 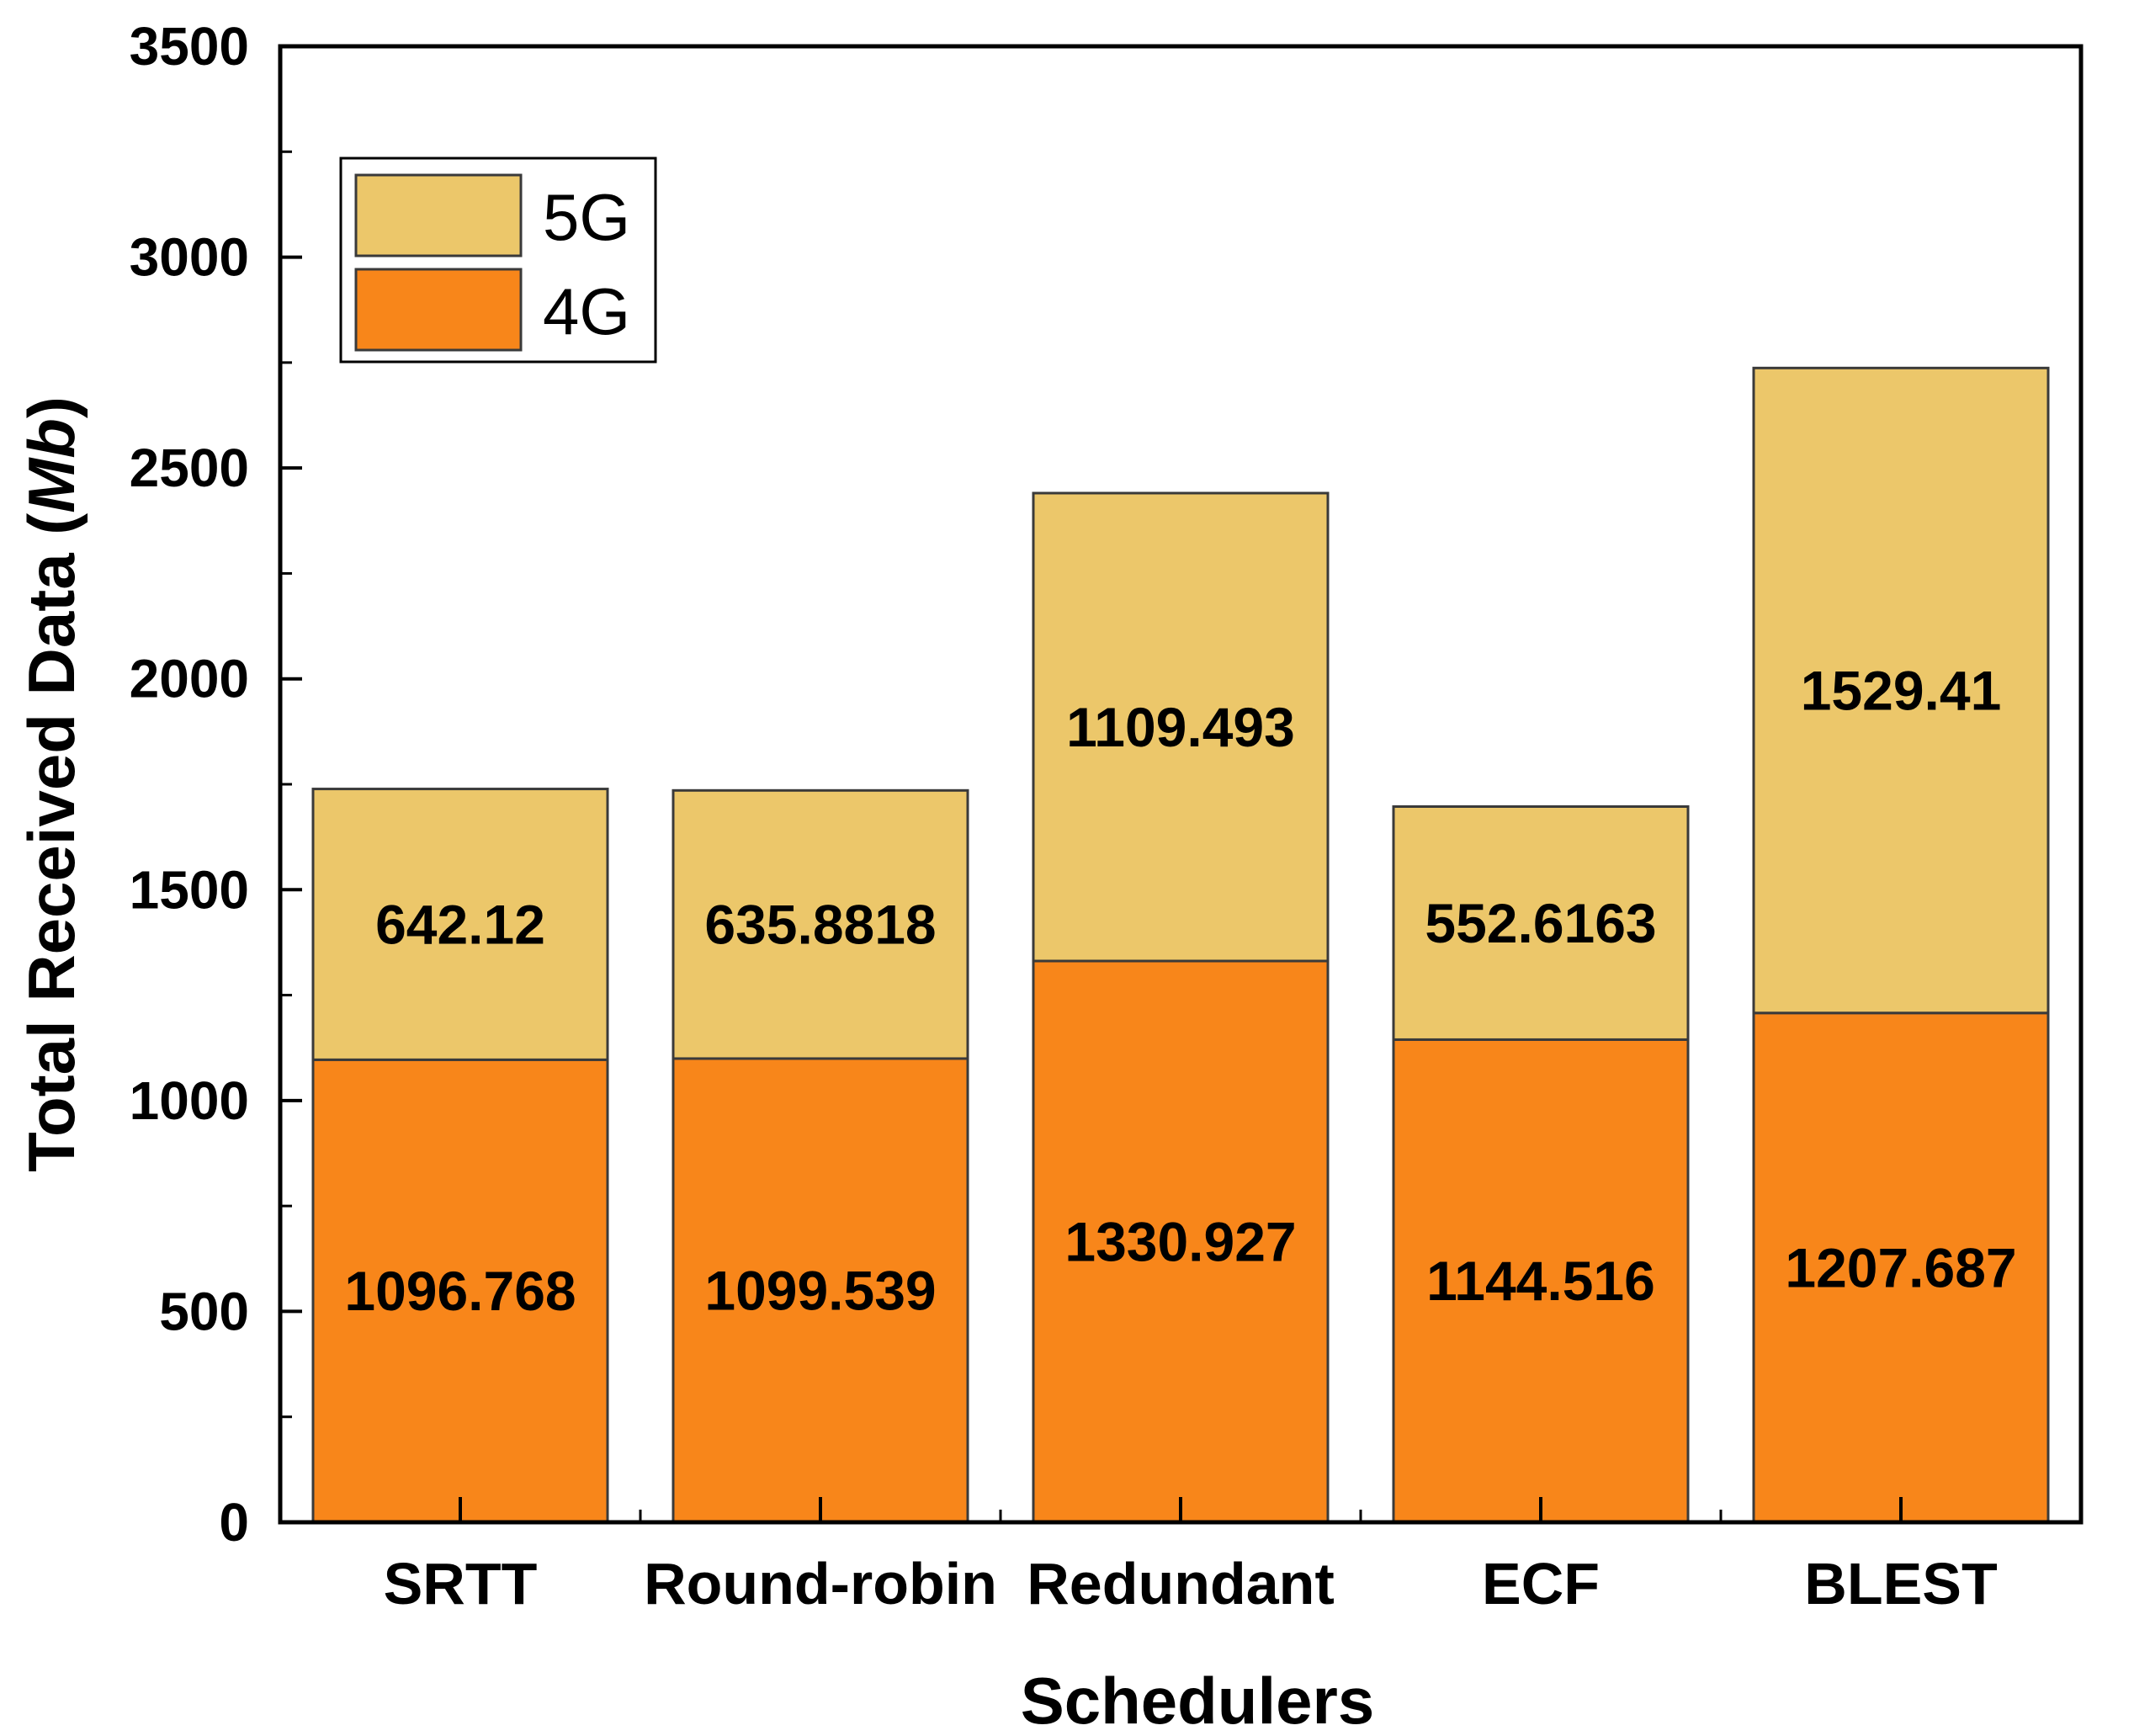 I want to click on x-tick-label-redundant: Redundant, so click(x=1181, y=1584).